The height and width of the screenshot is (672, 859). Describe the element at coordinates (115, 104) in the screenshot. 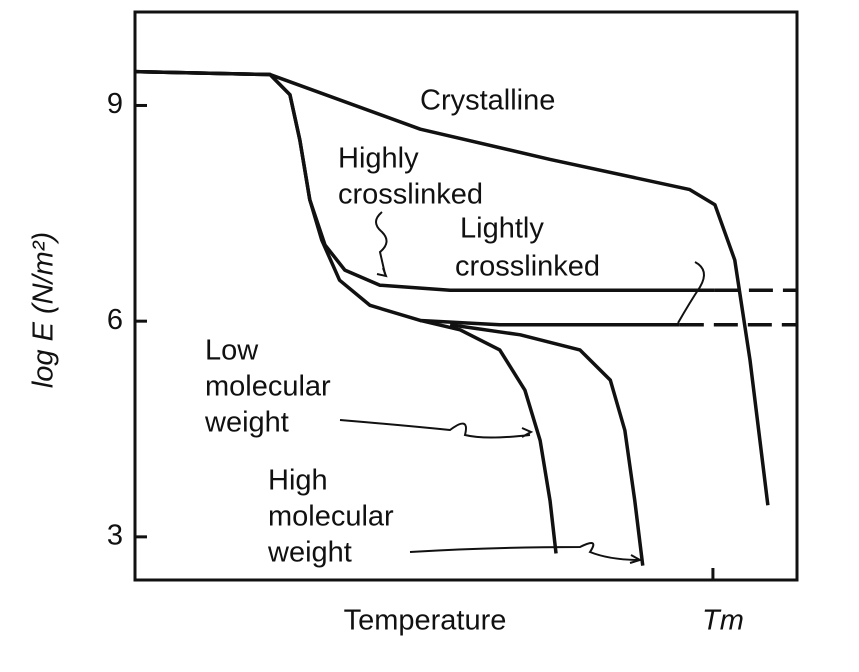

I see `y-tick-label: 9` at that location.